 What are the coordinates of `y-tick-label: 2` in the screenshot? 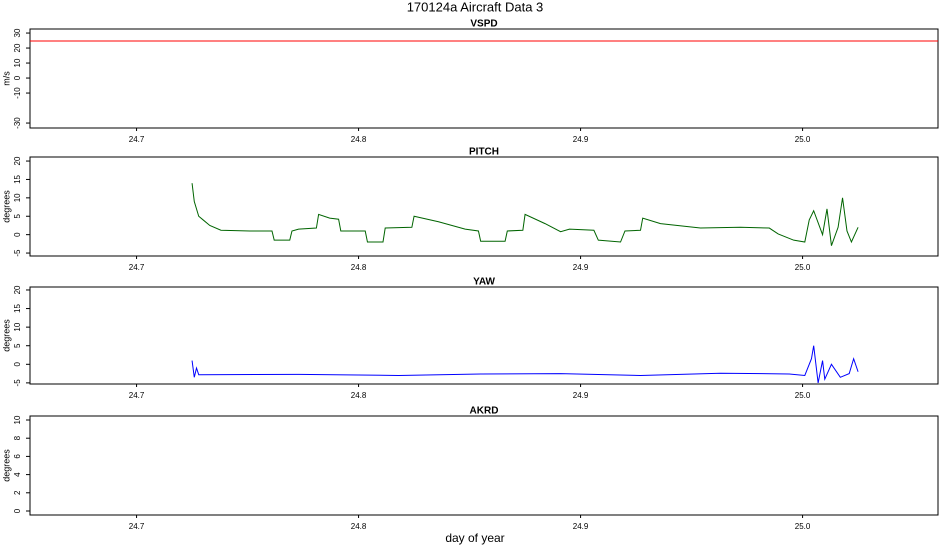 It's located at (17, 492).